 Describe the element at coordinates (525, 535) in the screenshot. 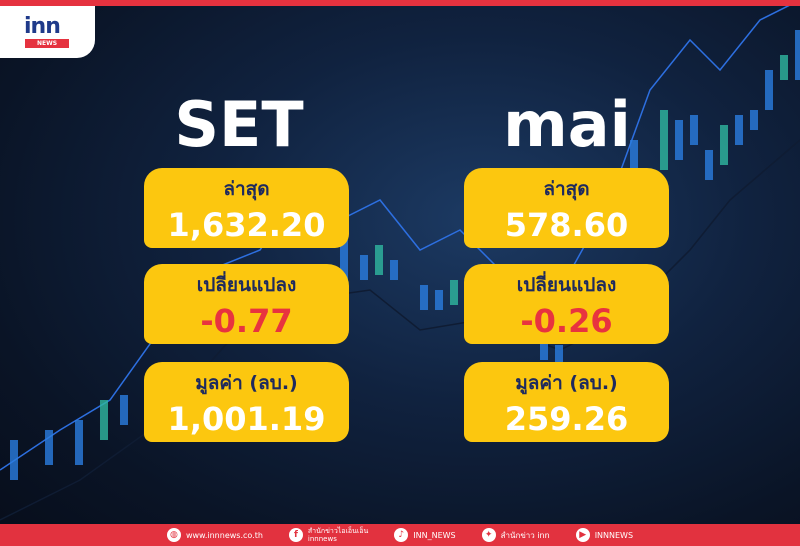

I see `twitter-handle: สำนักข่าว inn` at that location.